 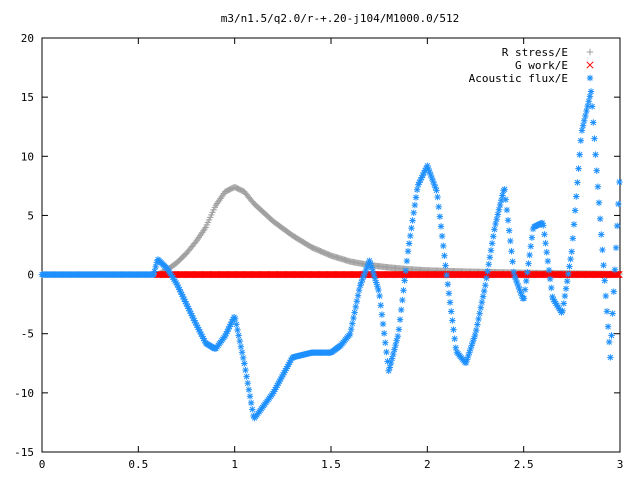 I want to click on x-tick-label: 1, so click(x=234, y=464).